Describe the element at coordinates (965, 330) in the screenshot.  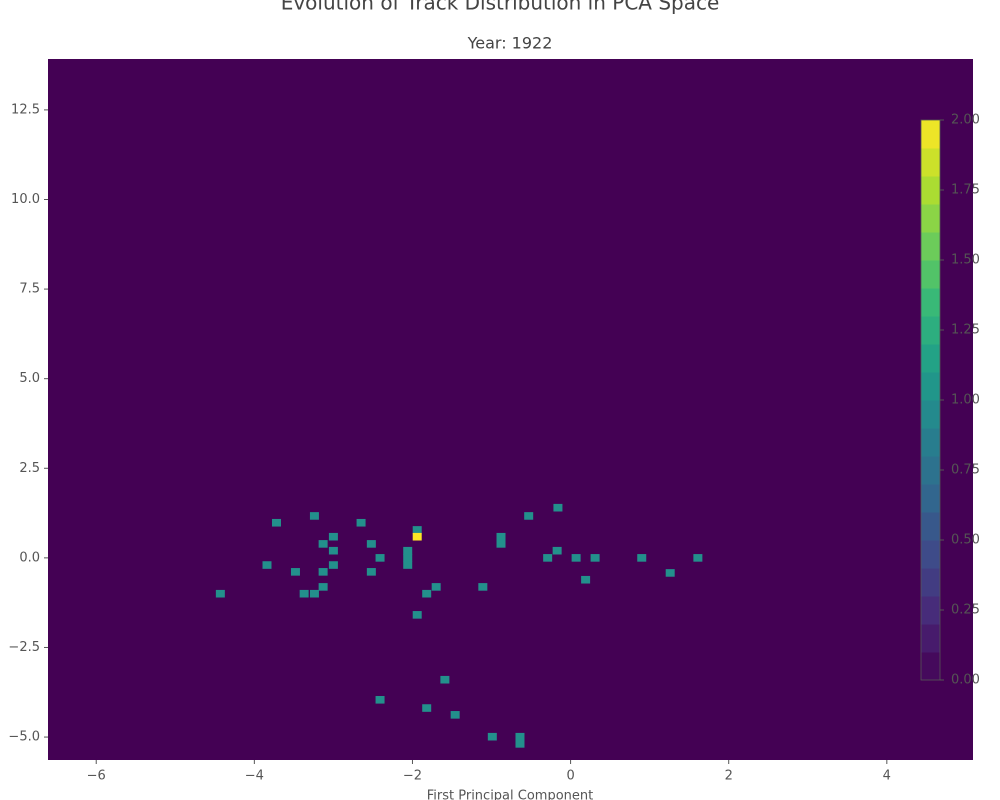
I see `colorbar-tick-label: 1.25` at that location.